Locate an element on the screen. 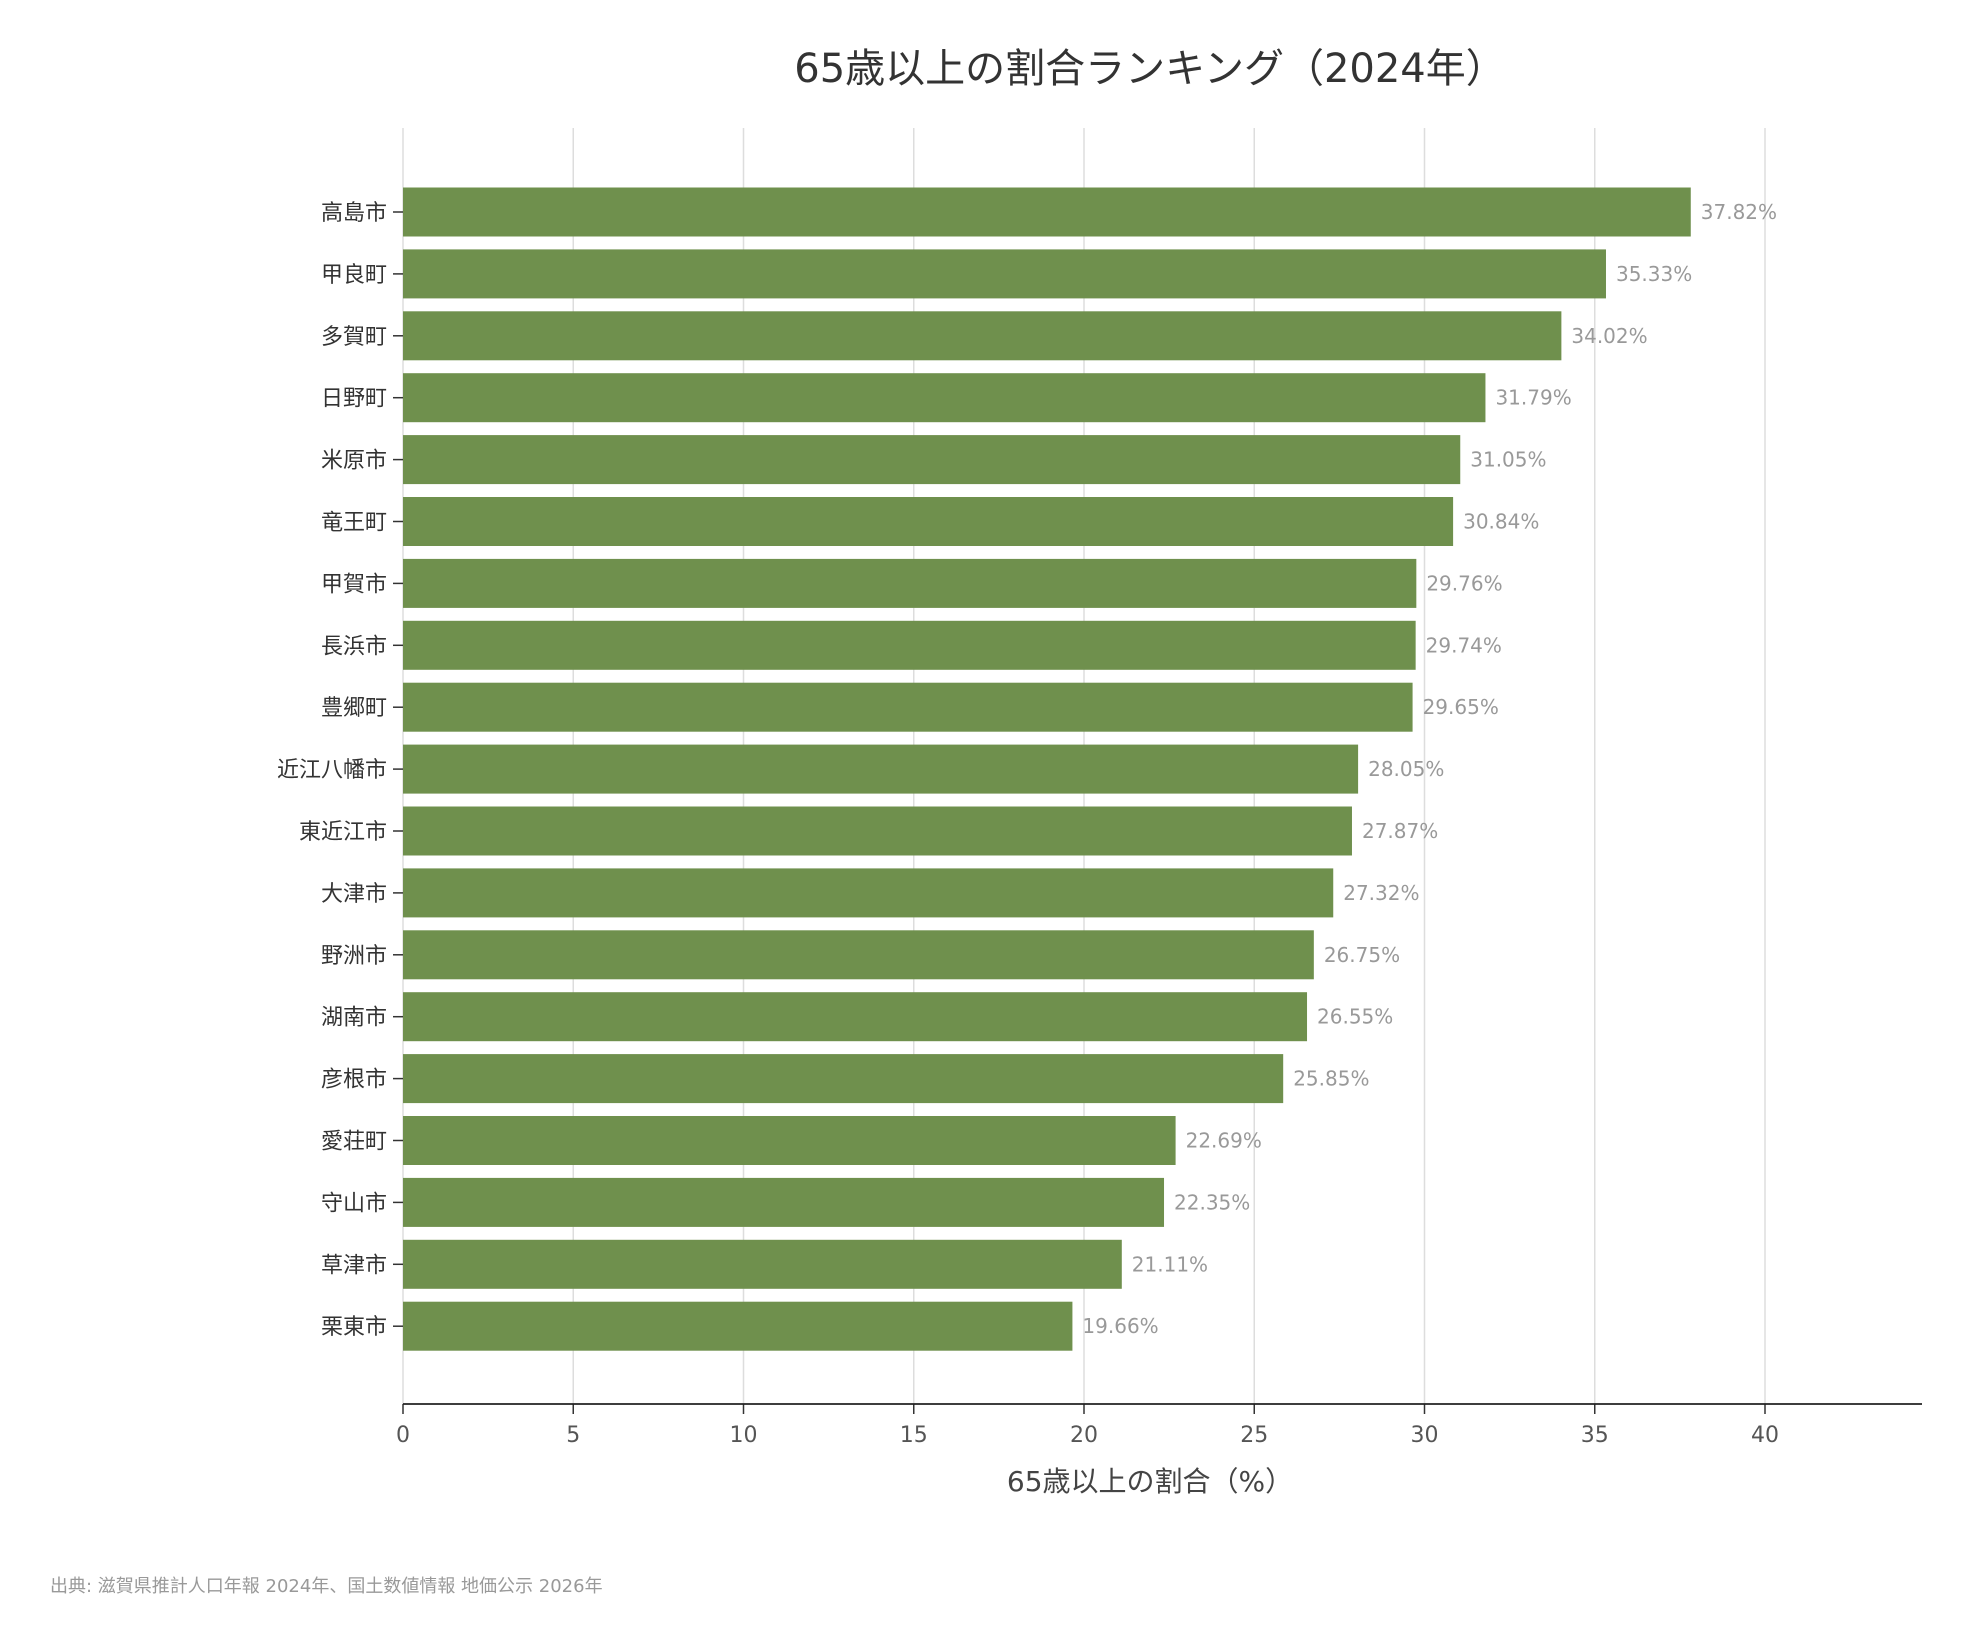  x-tick-label: 10 is located at coordinates (744, 1435).